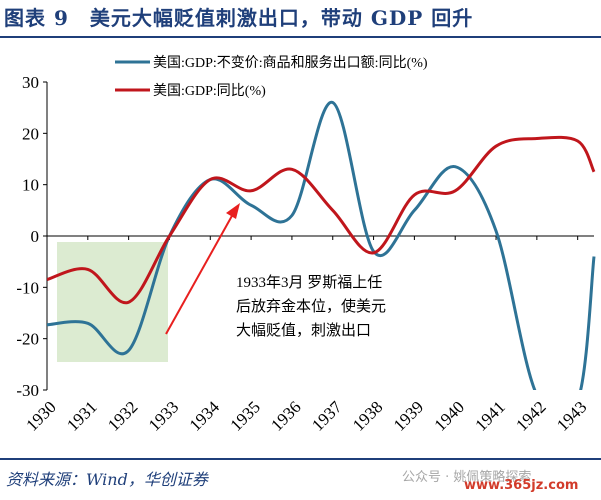 The image size is (601, 500). What do you see at coordinates (30, 133) in the screenshot?
I see `y-tick-label: 20` at bounding box center [30, 133].